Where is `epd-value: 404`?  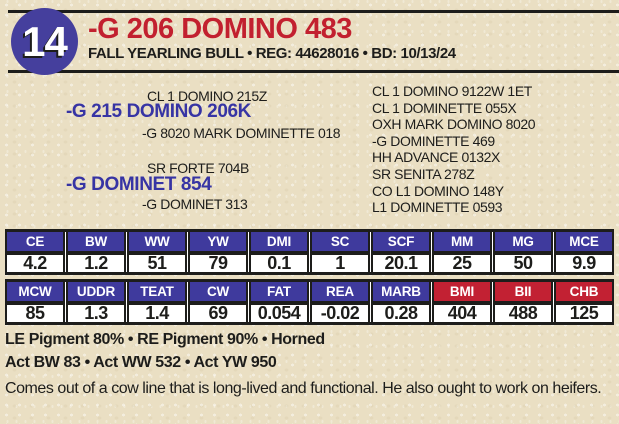
epd-value: 404 is located at coordinates (462, 312).